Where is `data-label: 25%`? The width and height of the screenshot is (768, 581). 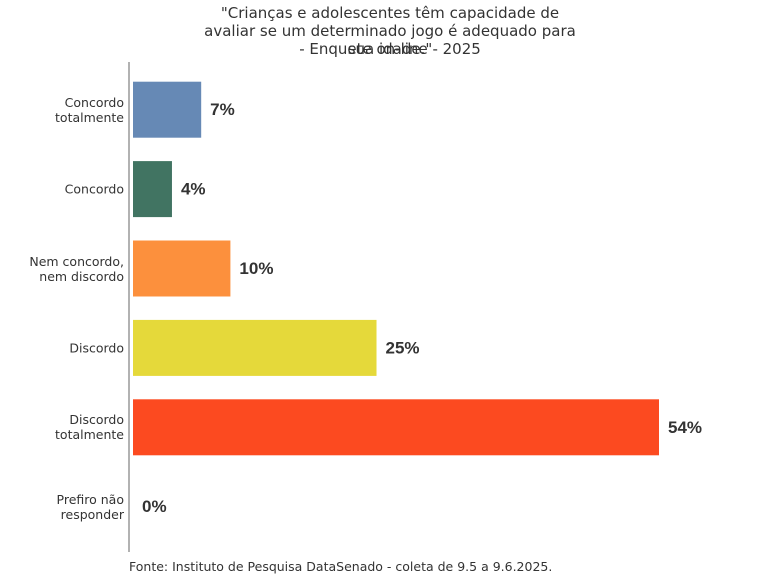
data-label: 25% is located at coordinates (403, 347).